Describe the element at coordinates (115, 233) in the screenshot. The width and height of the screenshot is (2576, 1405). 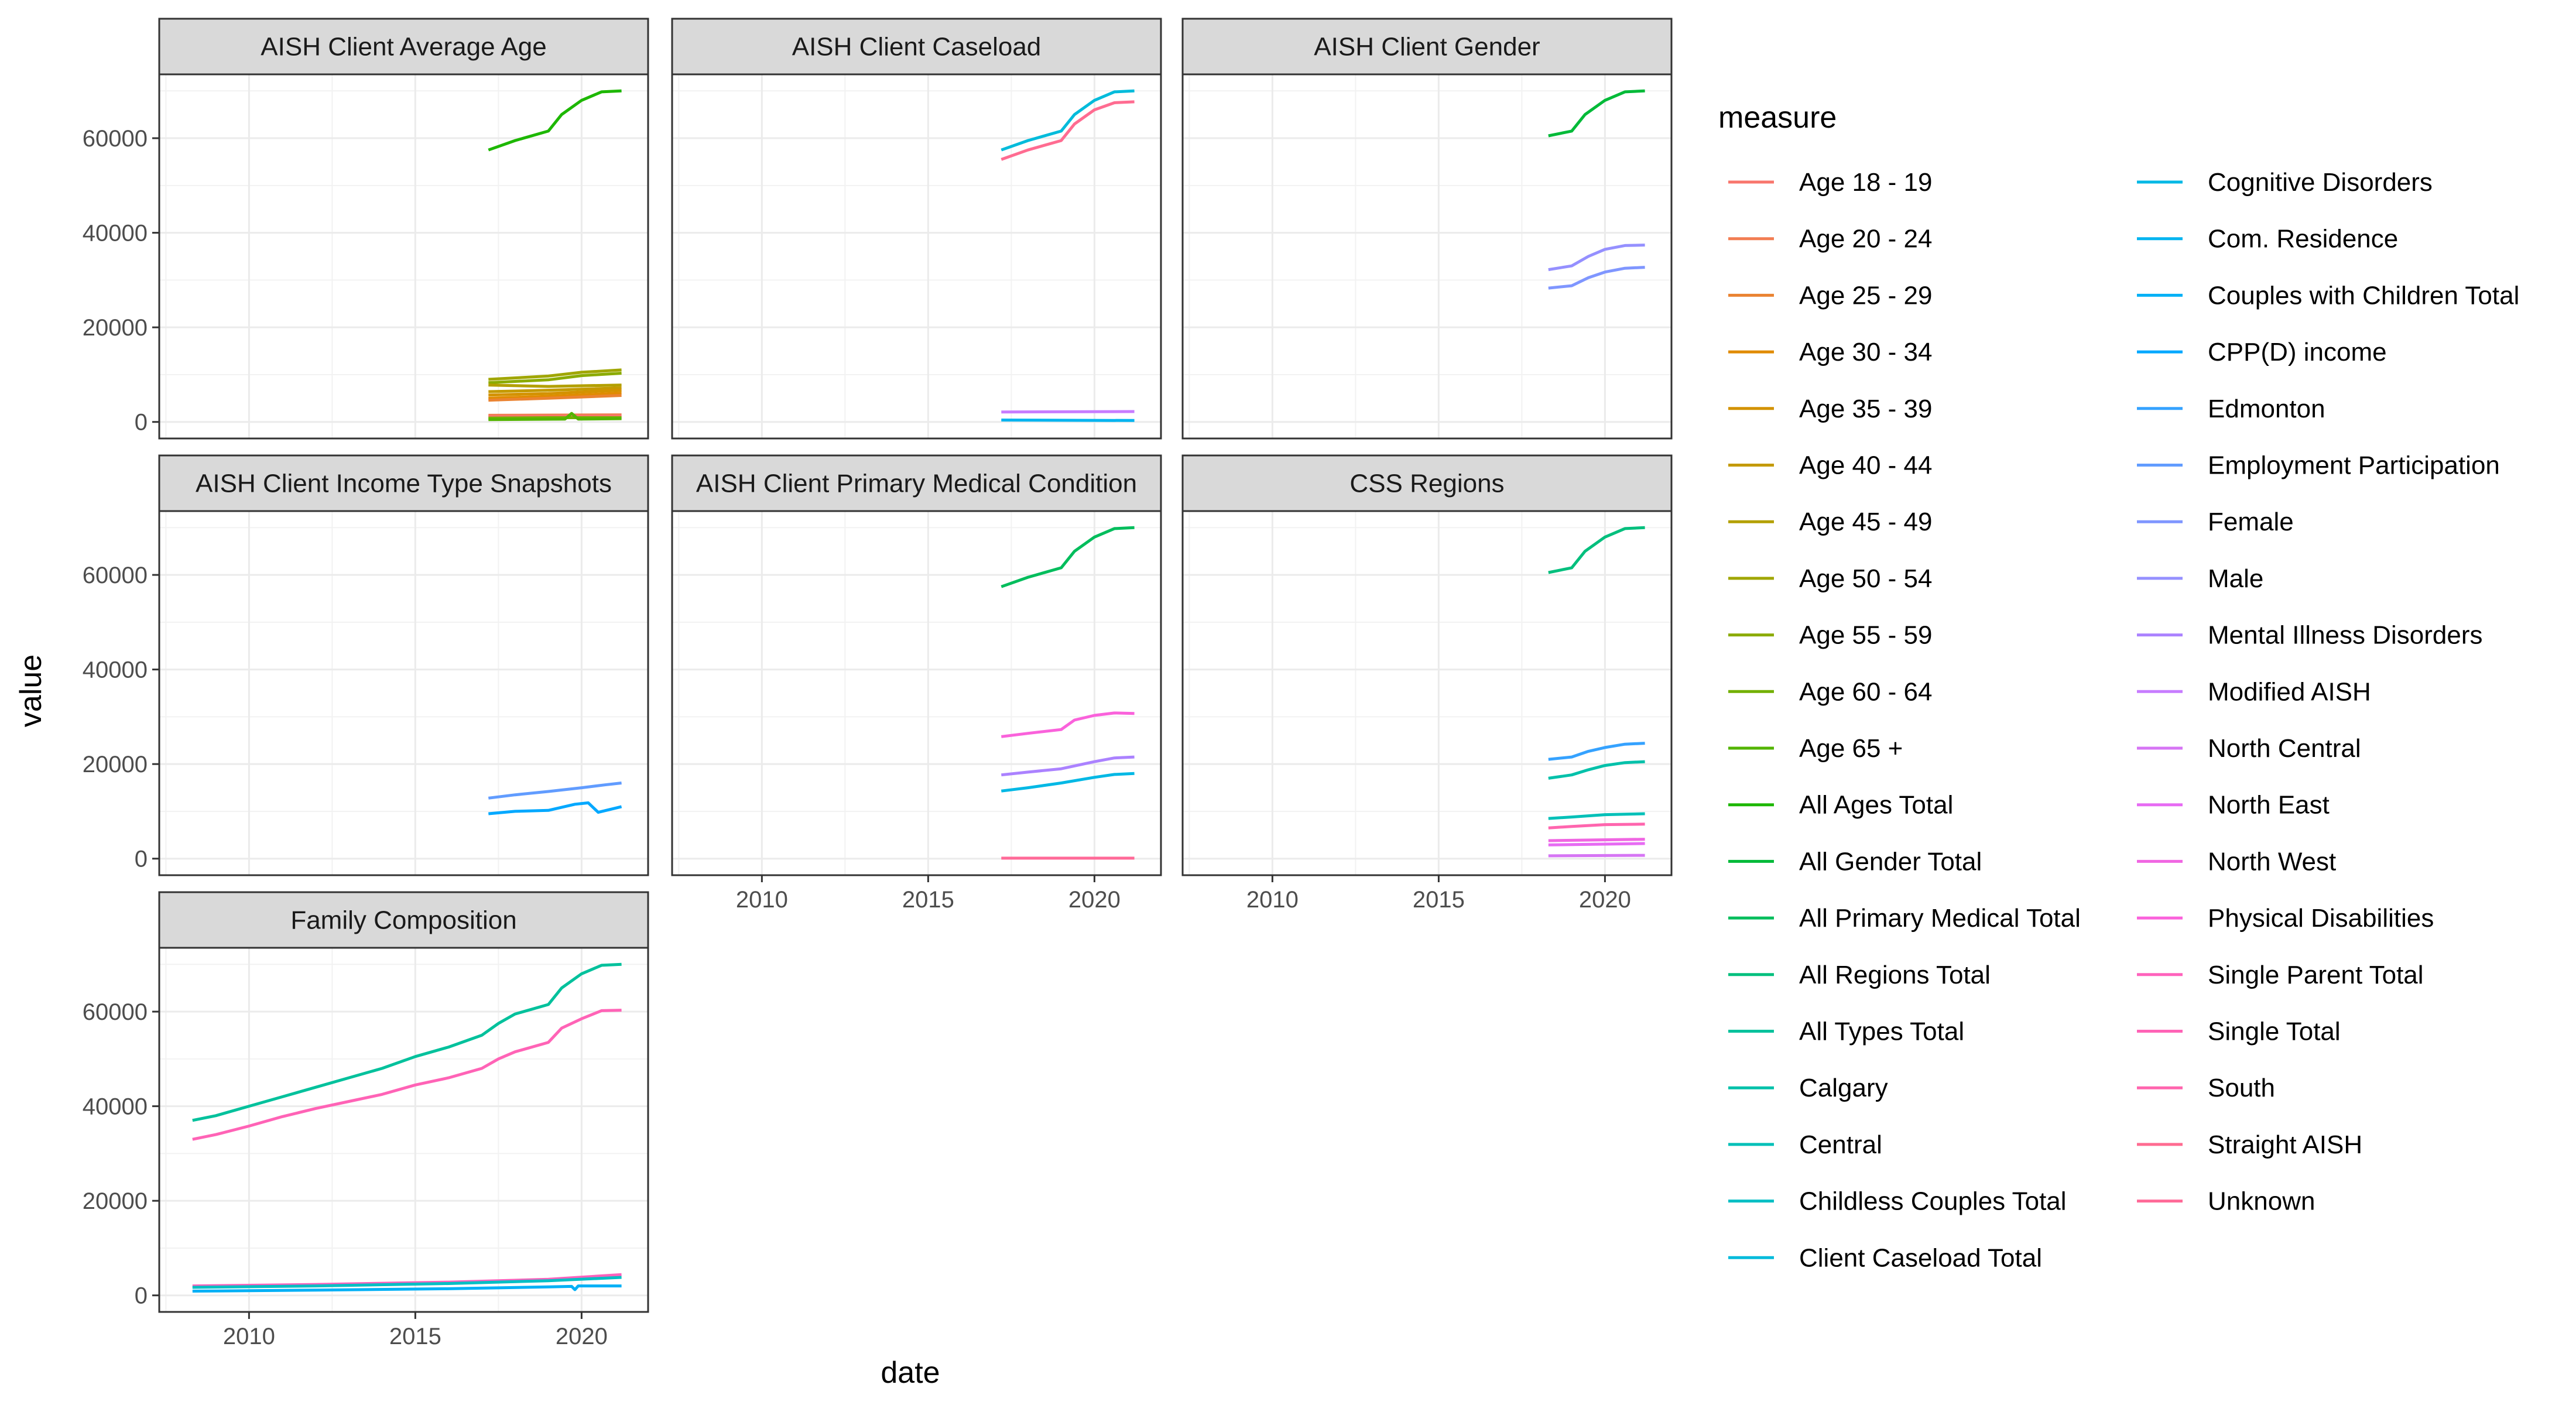
I see `y-tick-label: 40000` at that location.